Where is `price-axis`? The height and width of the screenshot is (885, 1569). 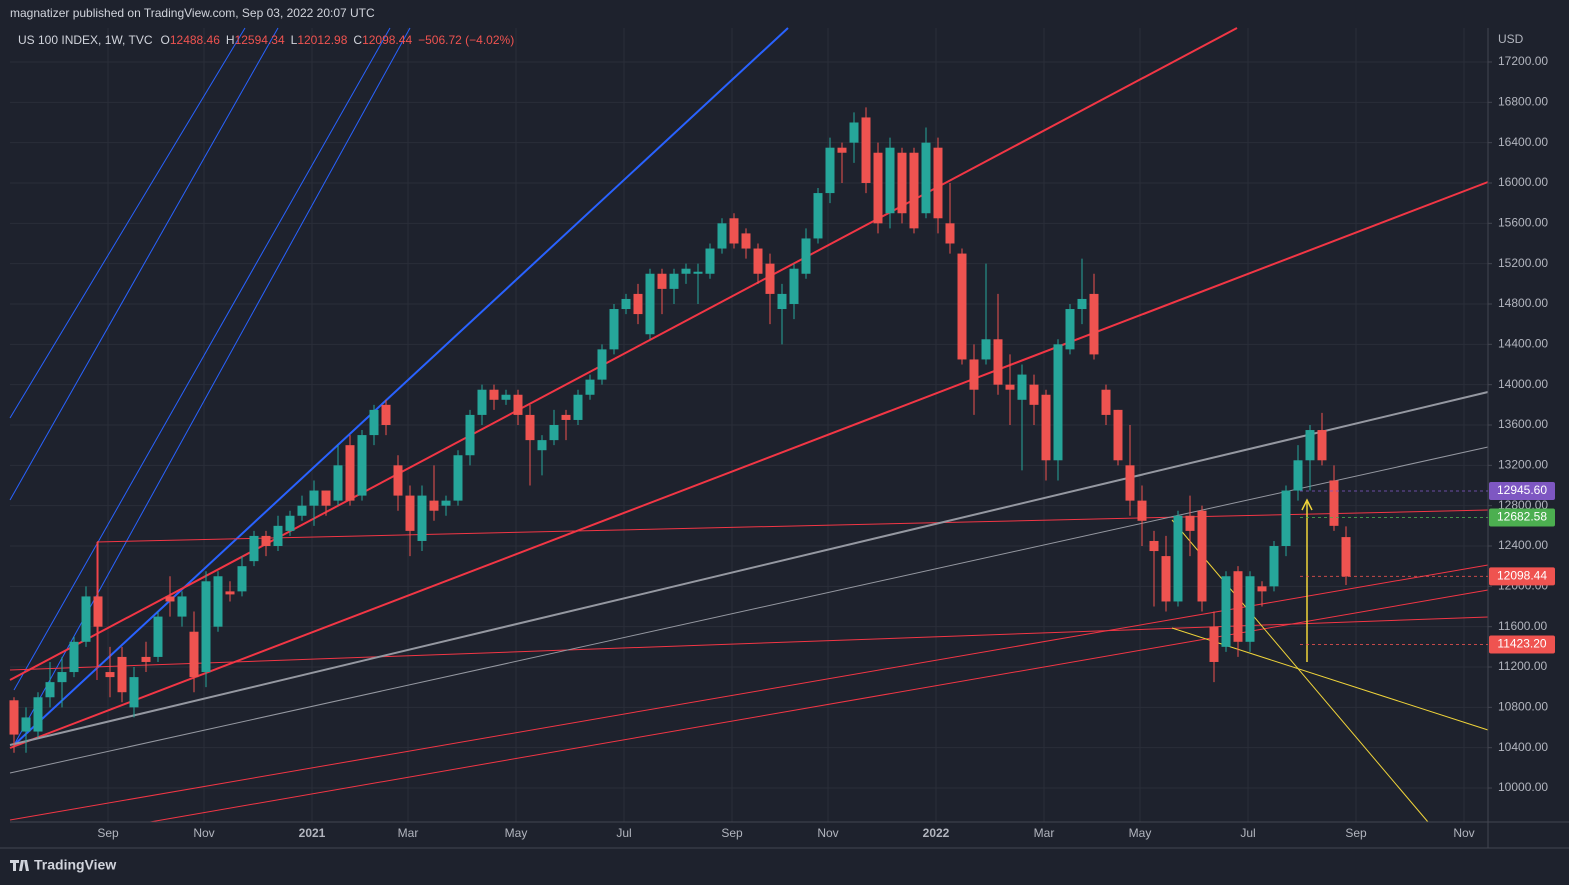 price-axis is located at coordinates (1528, 425).